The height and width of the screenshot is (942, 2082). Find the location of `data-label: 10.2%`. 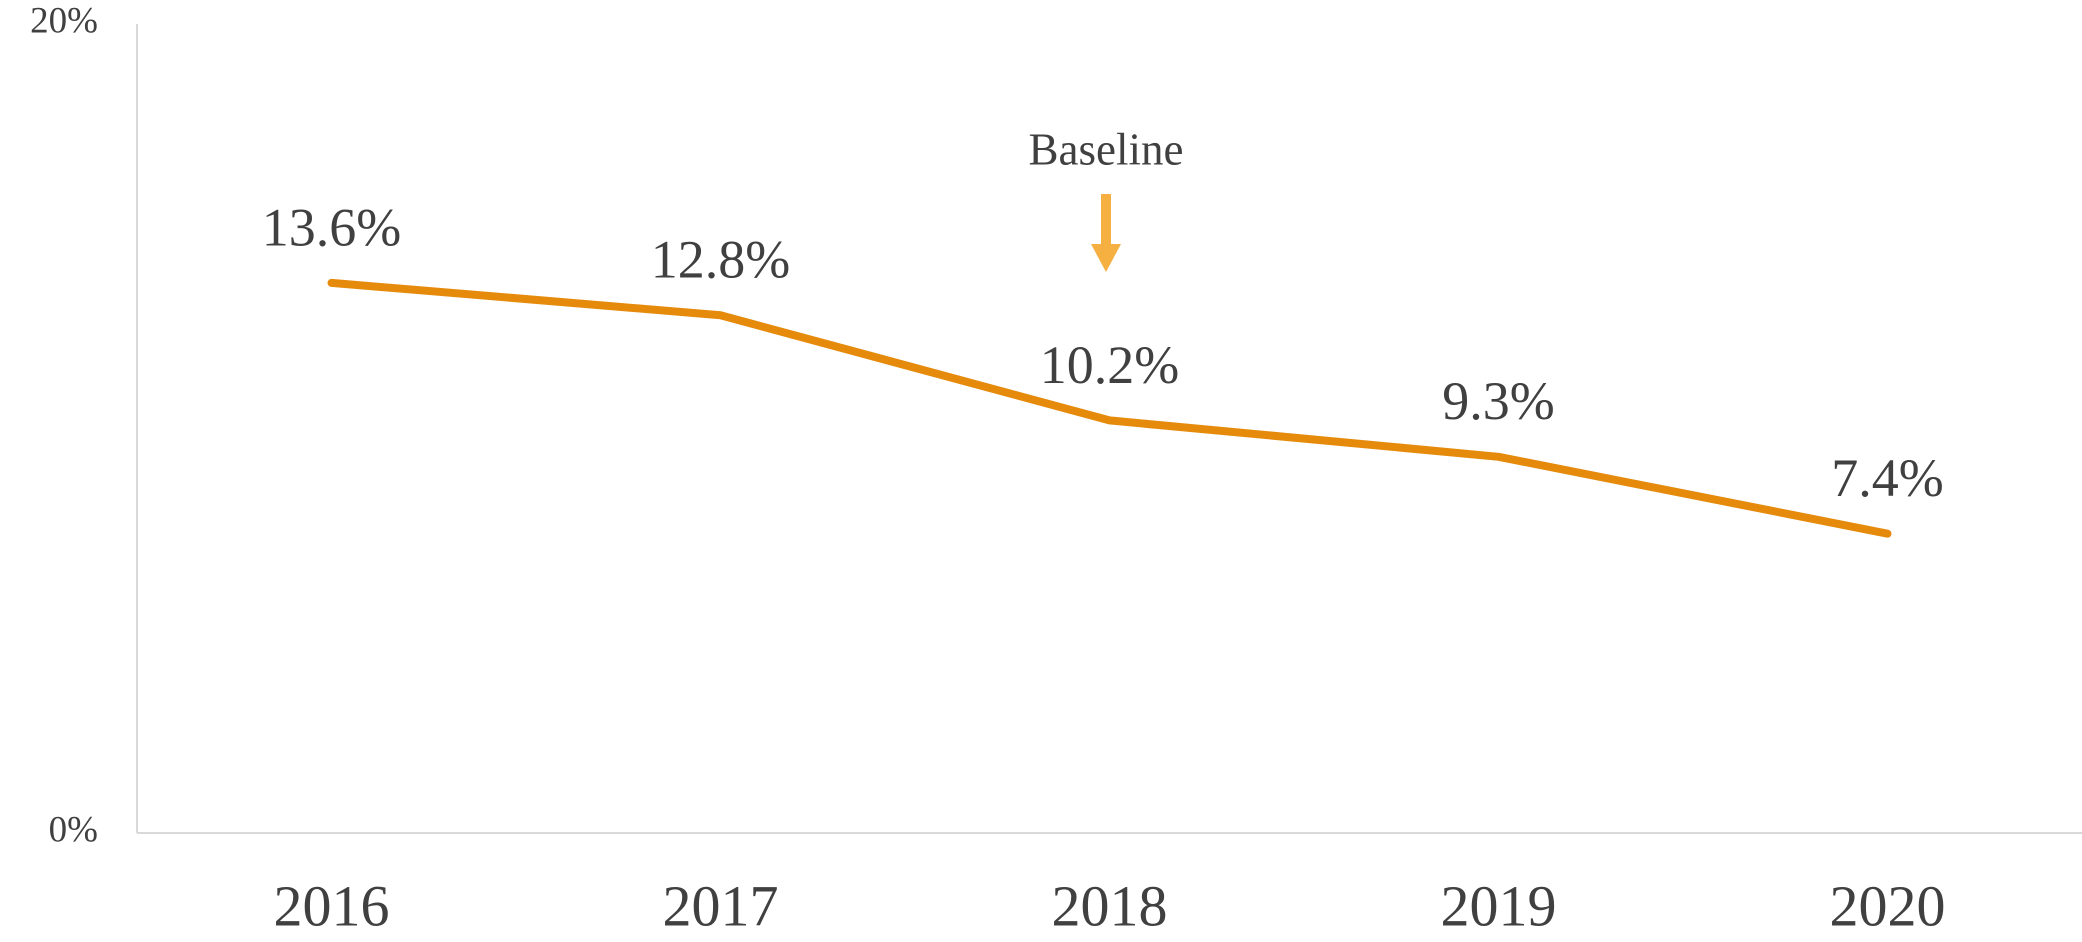

data-label: 10.2% is located at coordinates (1109, 365).